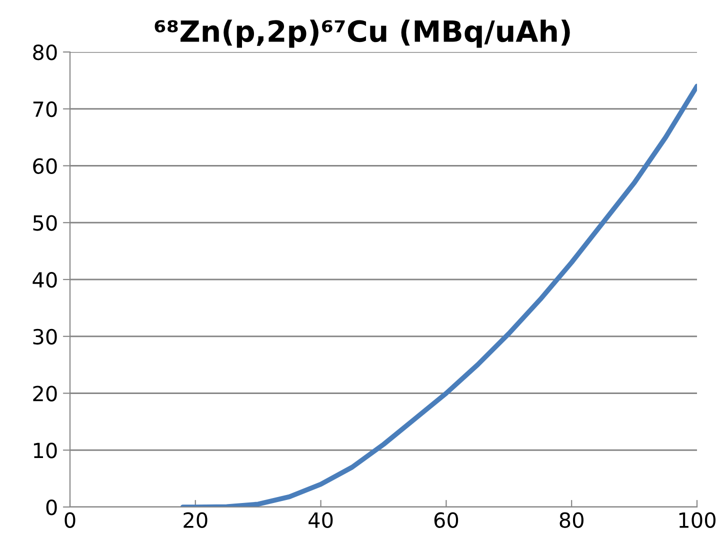 The image size is (726, 559). I want to click on y-tick-label: 60, so click(45, 166).